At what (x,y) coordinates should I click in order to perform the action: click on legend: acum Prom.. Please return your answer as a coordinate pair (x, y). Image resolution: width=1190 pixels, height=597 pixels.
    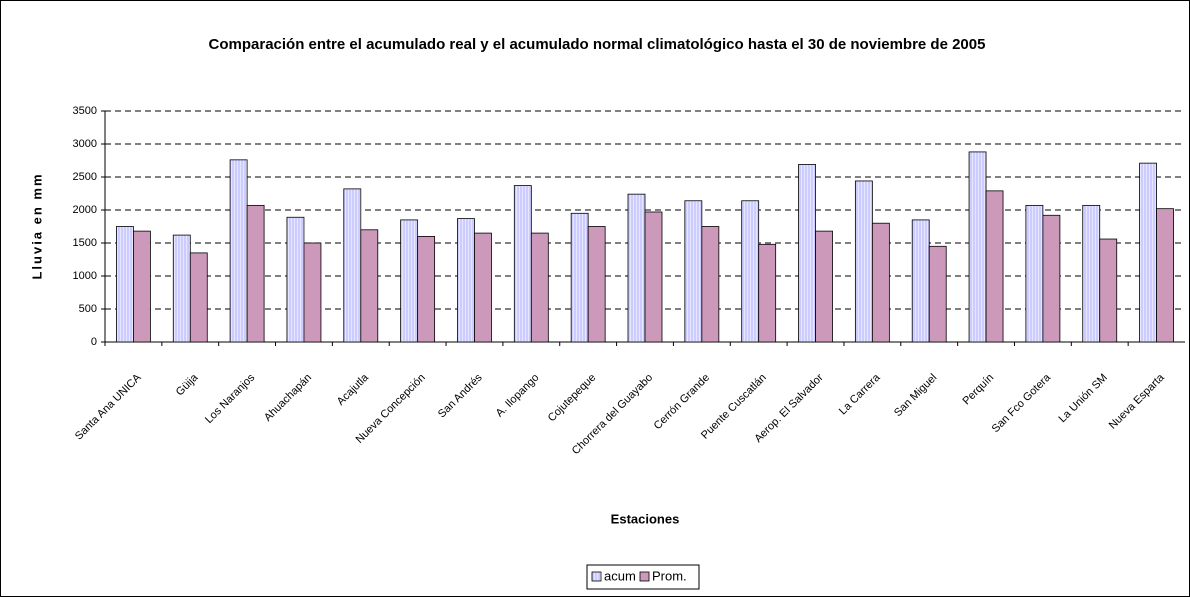
    Looking at the image, I should click on (643, 577).